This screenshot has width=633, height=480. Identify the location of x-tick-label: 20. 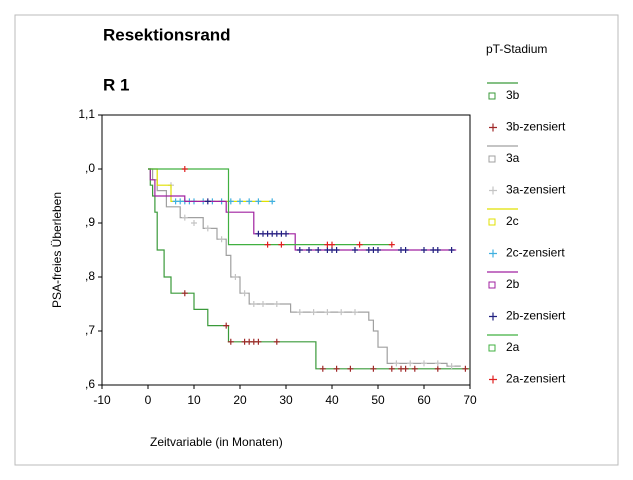
(240, 400).